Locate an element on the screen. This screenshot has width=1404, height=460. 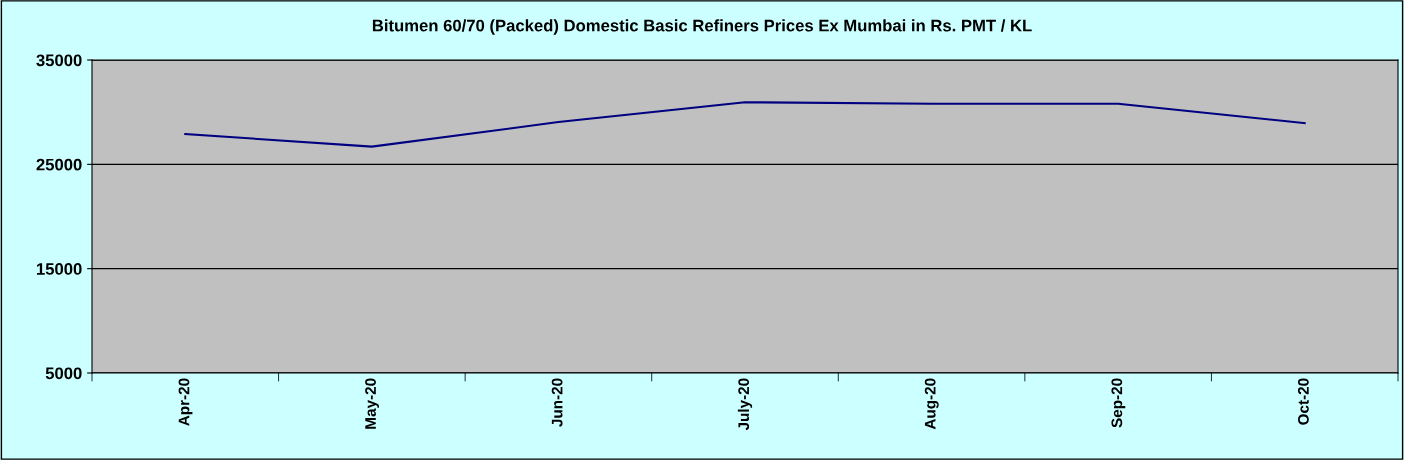
chart-title: Bitumen 60/70 (Packed) Domestic Basic Refiners Prices Ex Mumbai in Rs. PMT / KL is located at coordinates (702, 27).